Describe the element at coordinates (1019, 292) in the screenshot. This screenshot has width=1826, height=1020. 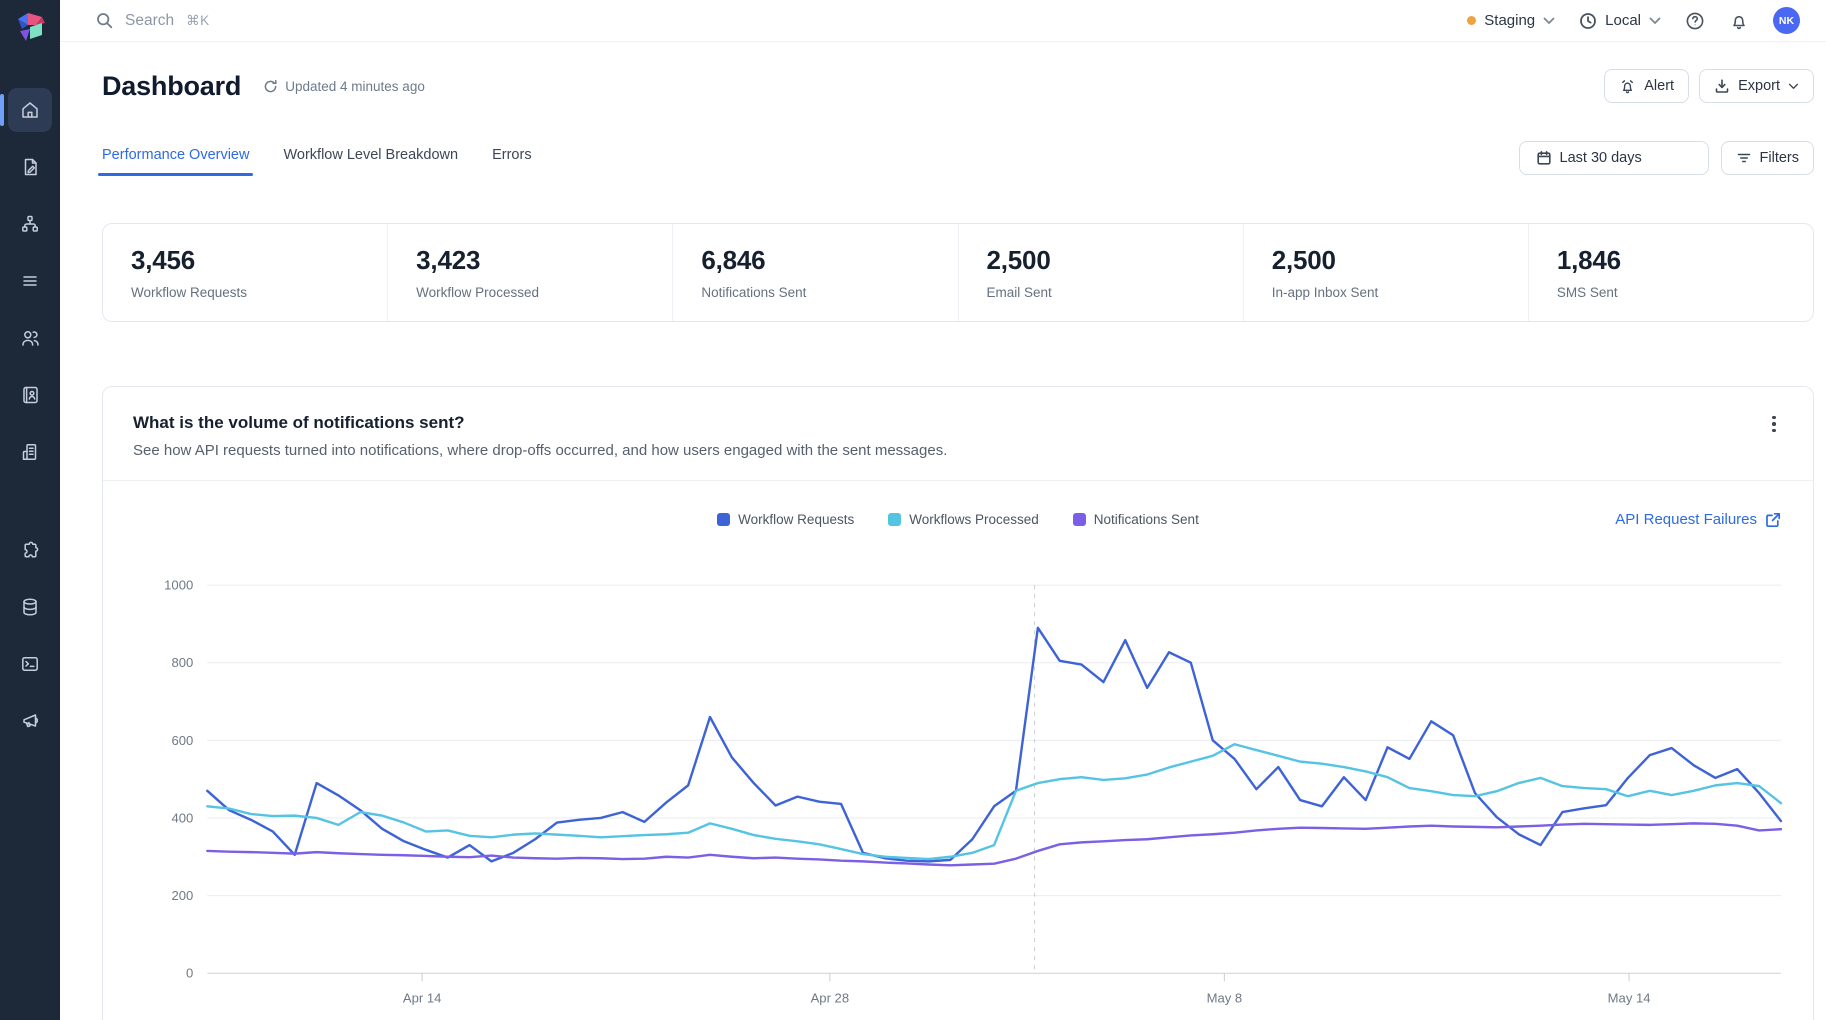
I see `stat-label: Email Sent` at that location.